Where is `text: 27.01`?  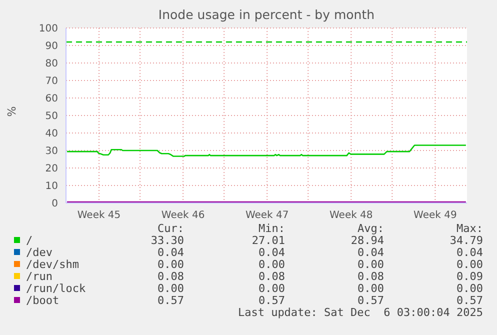 text: 27.01 is located at coordinates (268, 240).